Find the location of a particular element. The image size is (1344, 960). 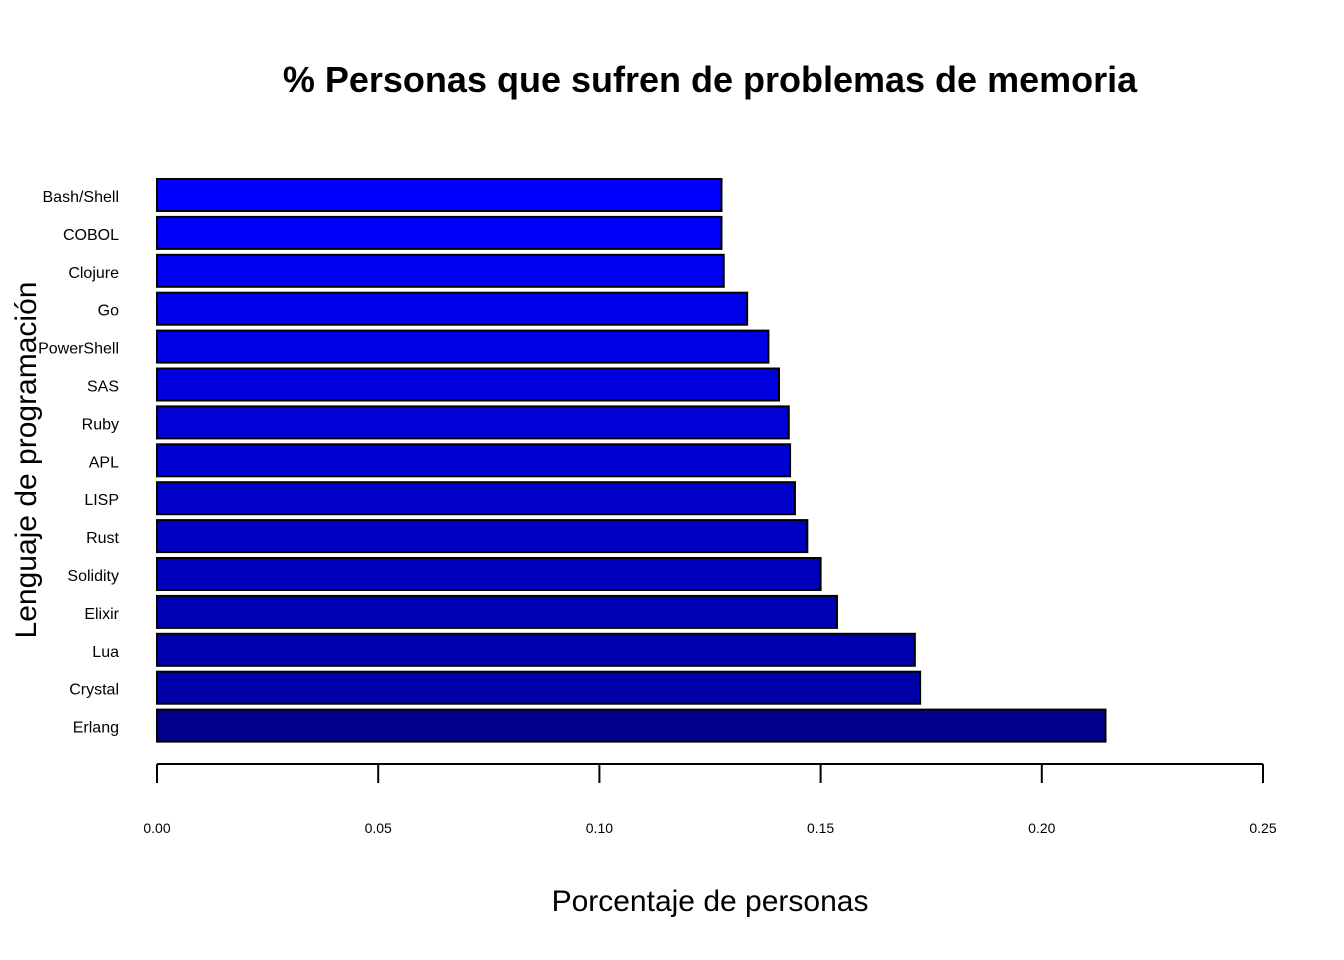

bar-go is located at coordinates (452, 308).